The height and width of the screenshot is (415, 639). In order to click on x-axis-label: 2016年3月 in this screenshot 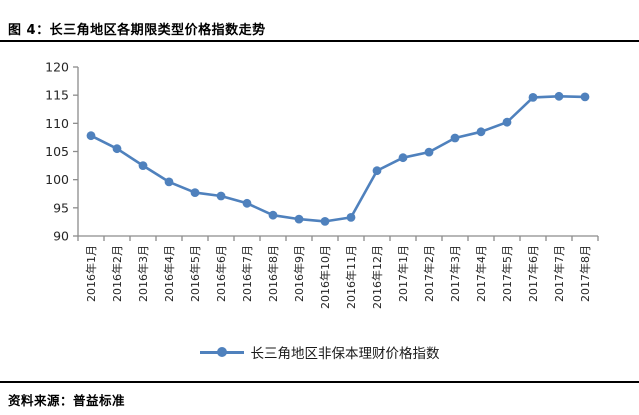, I will do `click(143, 273)`.